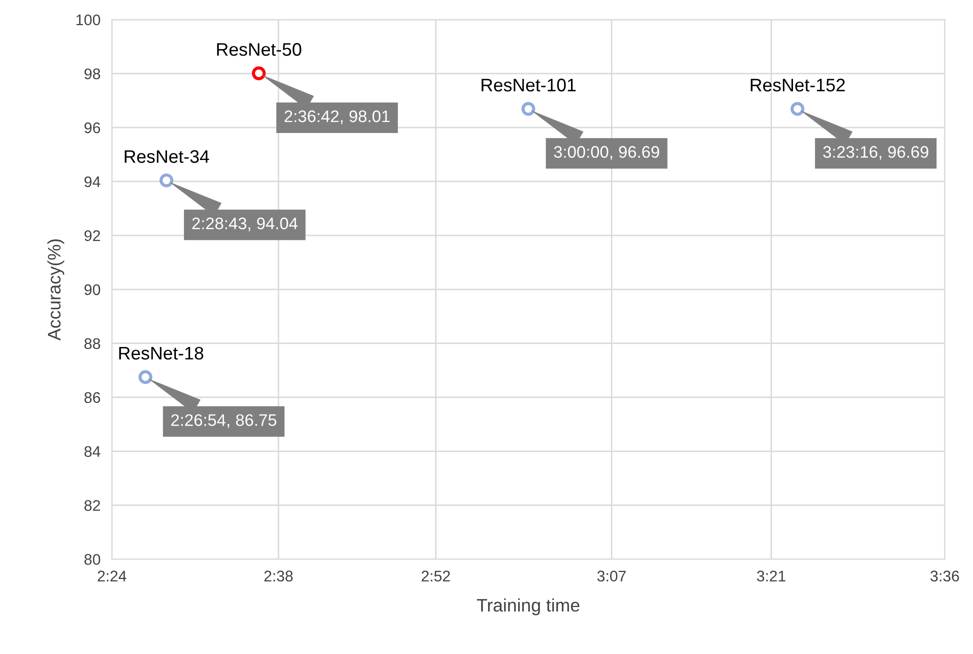  What do you see at coordinates (88, 20) in the screenshot?
I see `y-tick-label: 100` at bounding box center [88, 20].